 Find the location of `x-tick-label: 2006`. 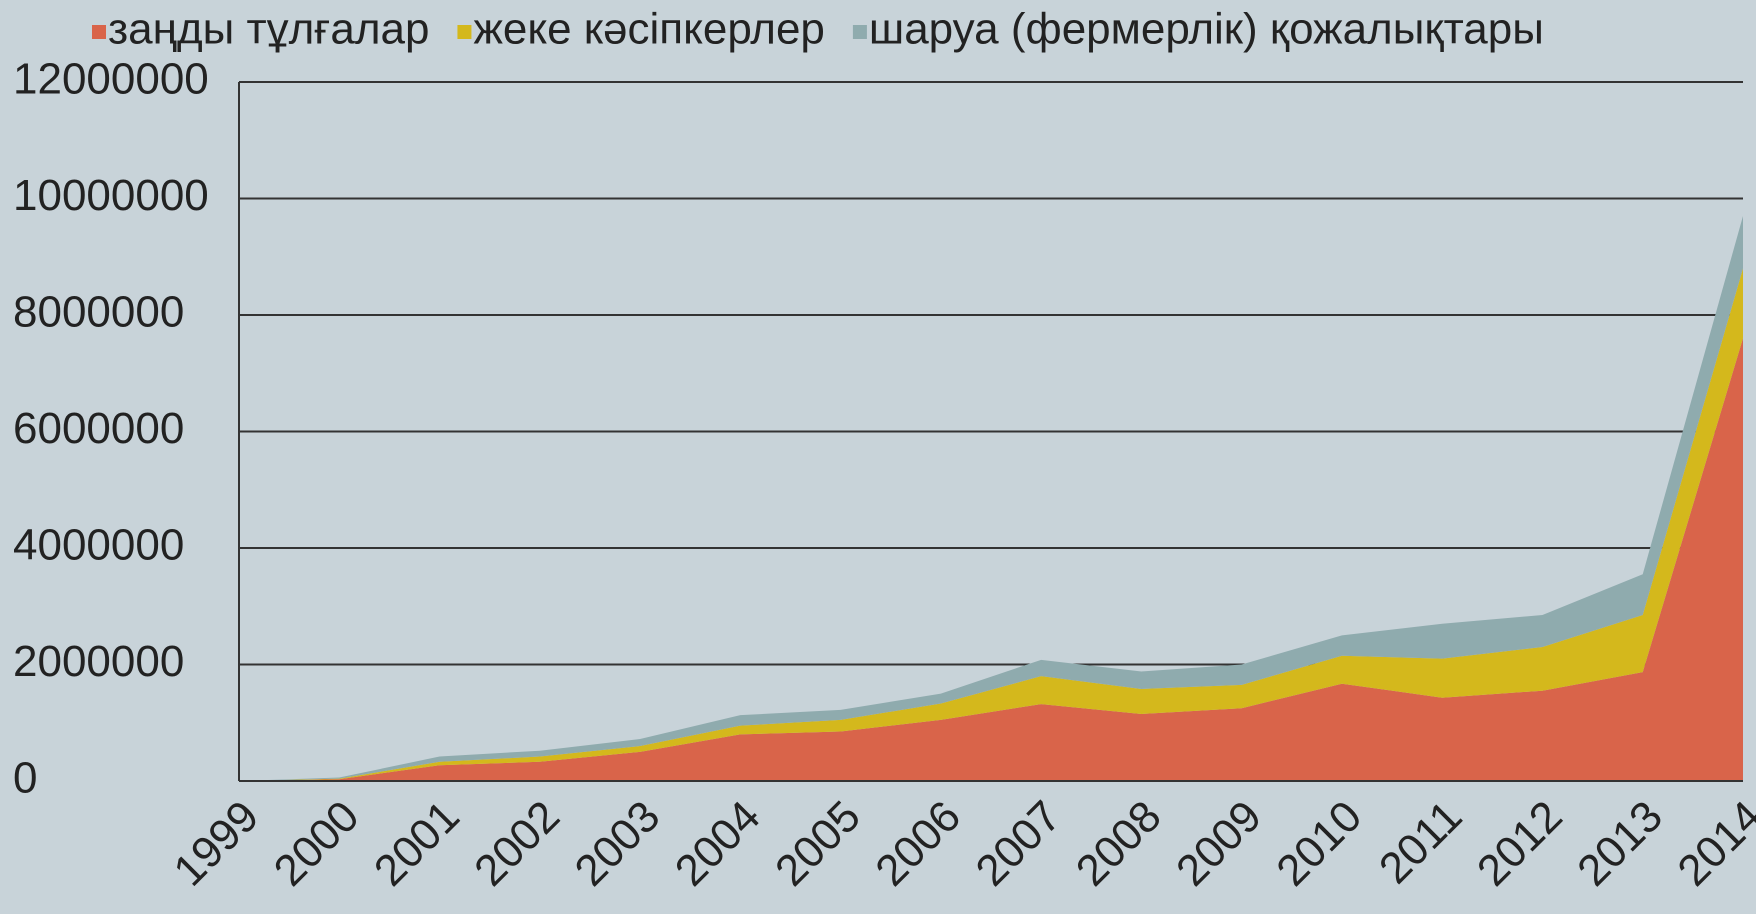

x-tick-label: 2006 is located at coordinates (918, 844).